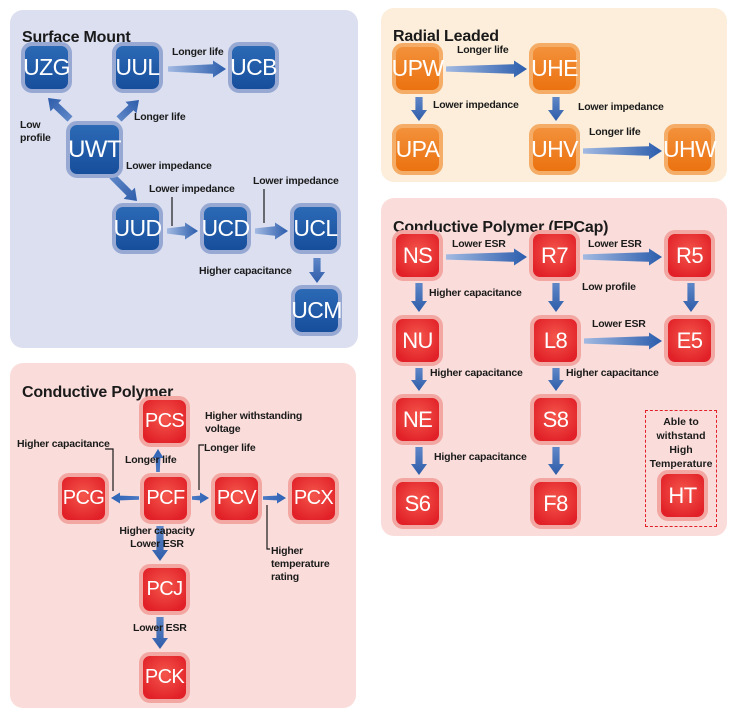  What do you see at coordinates (554, 255) in the screenshot?
I see `node-r7: R7` at bounding box center [554, 255].